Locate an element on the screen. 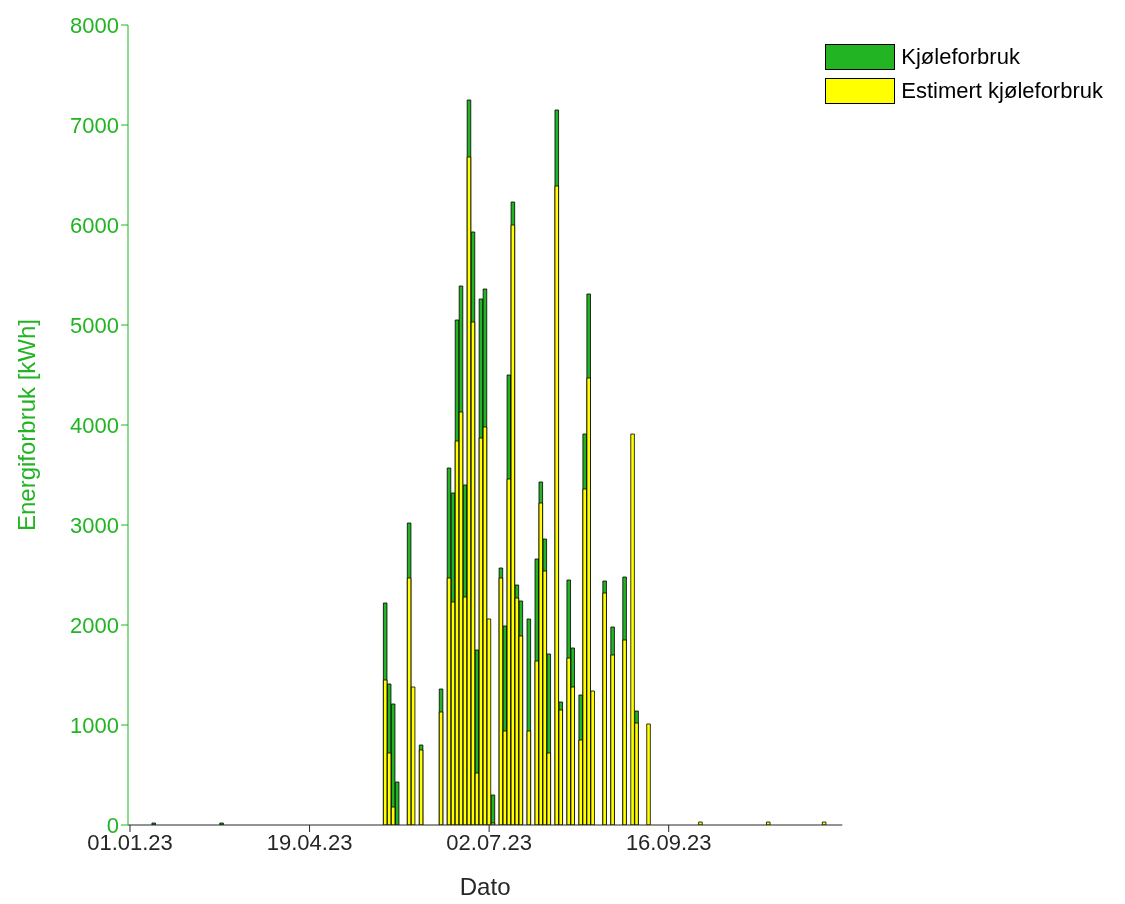  y-axis-title: Energiforbruk [kWh] is located at coordinates (26, 425).